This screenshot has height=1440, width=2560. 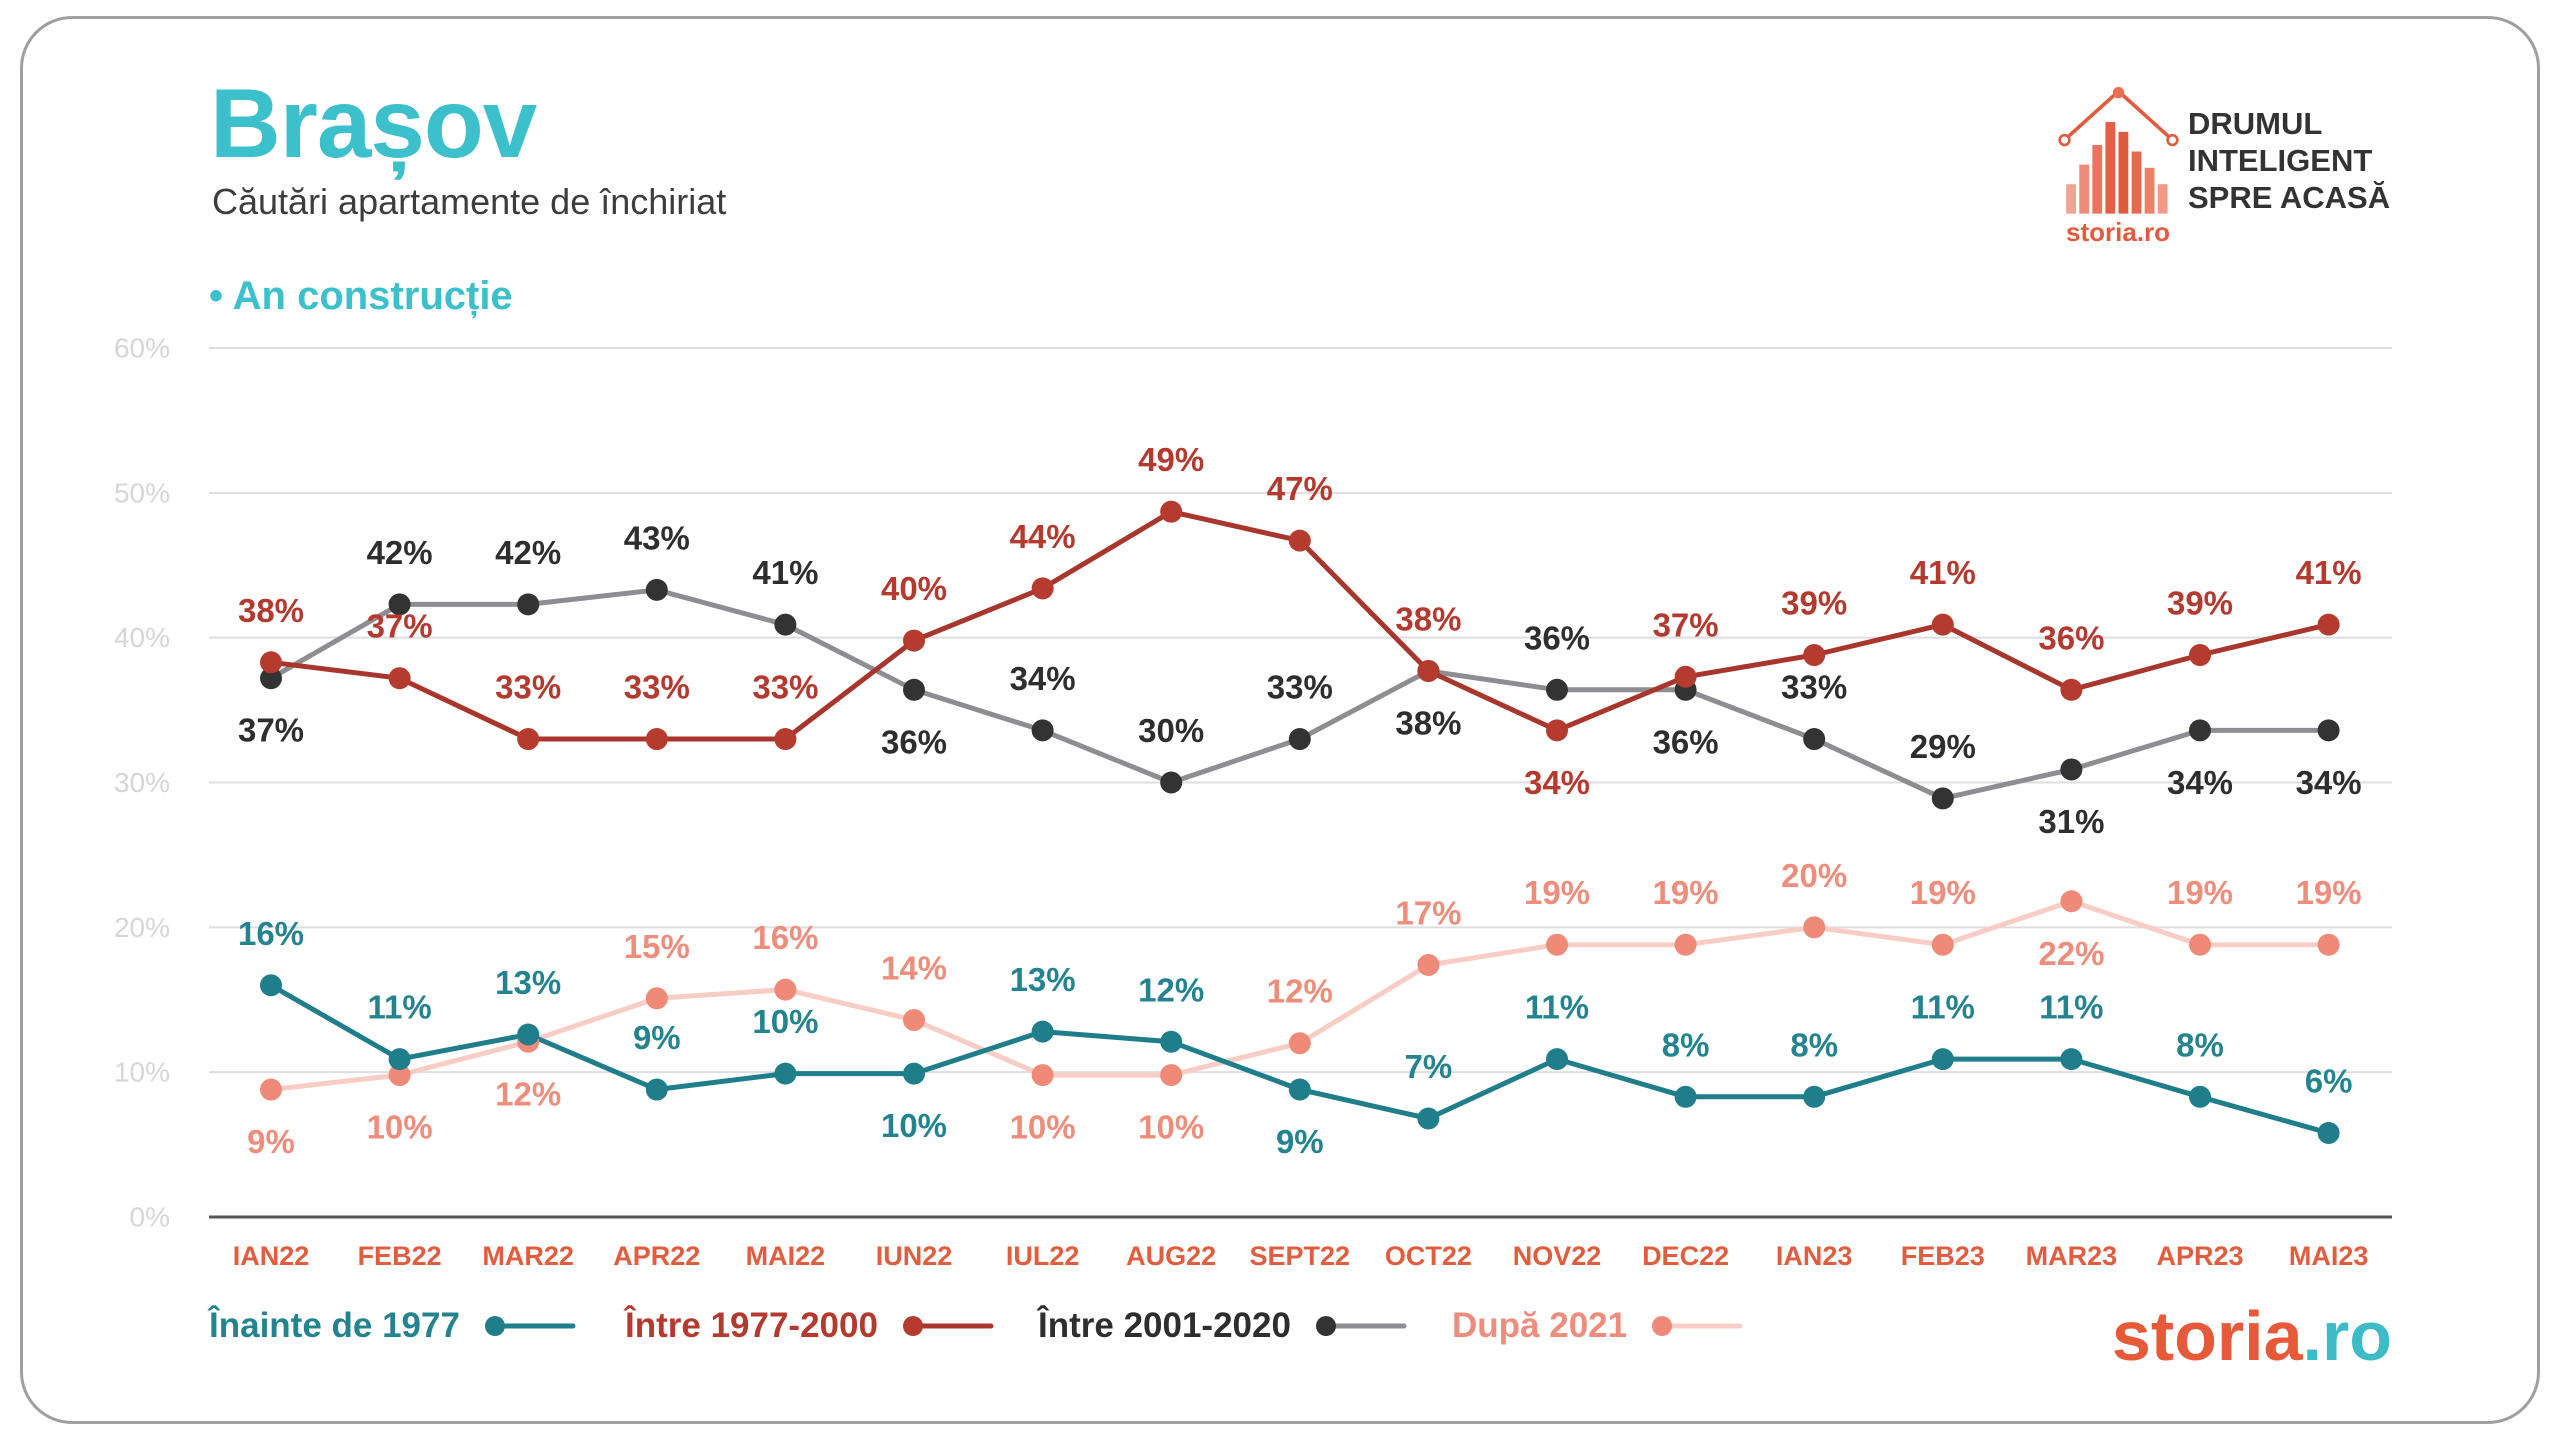 I want to click on legend-item-after-2021: După 2021, so click(x=1597, y=1326).